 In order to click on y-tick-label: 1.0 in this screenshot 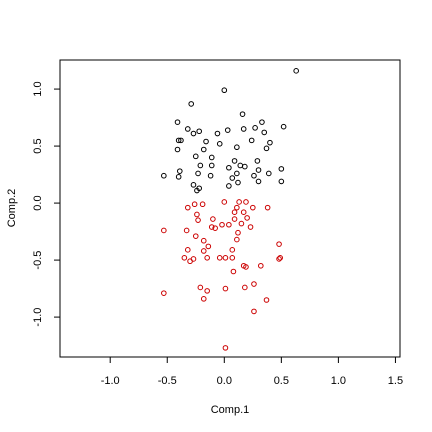, I will do `click(38, 88)`.